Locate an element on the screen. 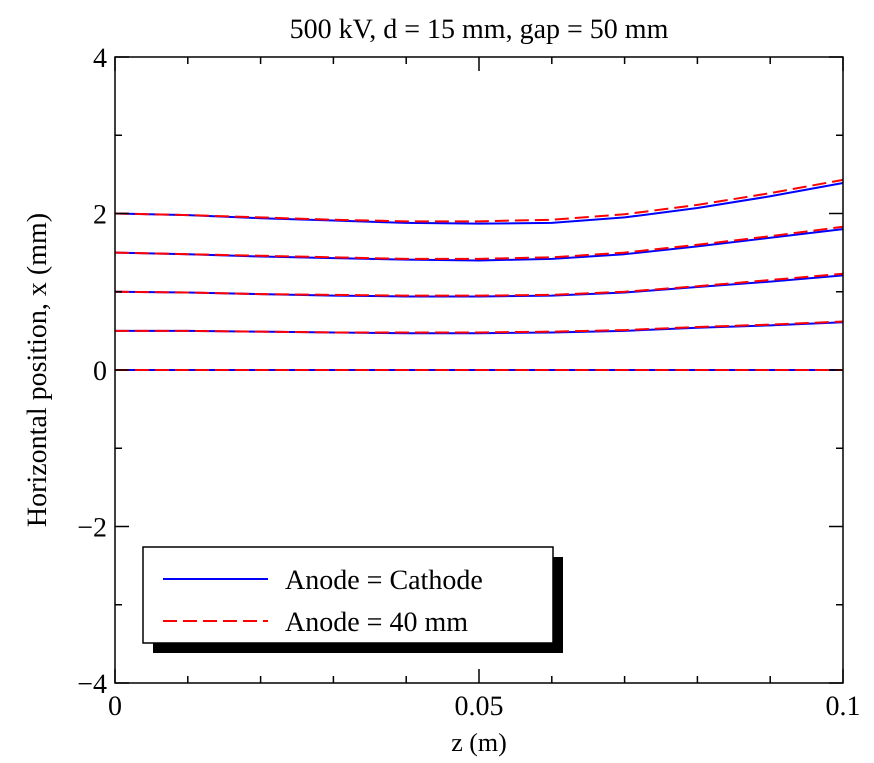 Image resolution: width=874 pixels, height=763 pixels. y-tick-label: −2 is located at coordinates (92, 528).